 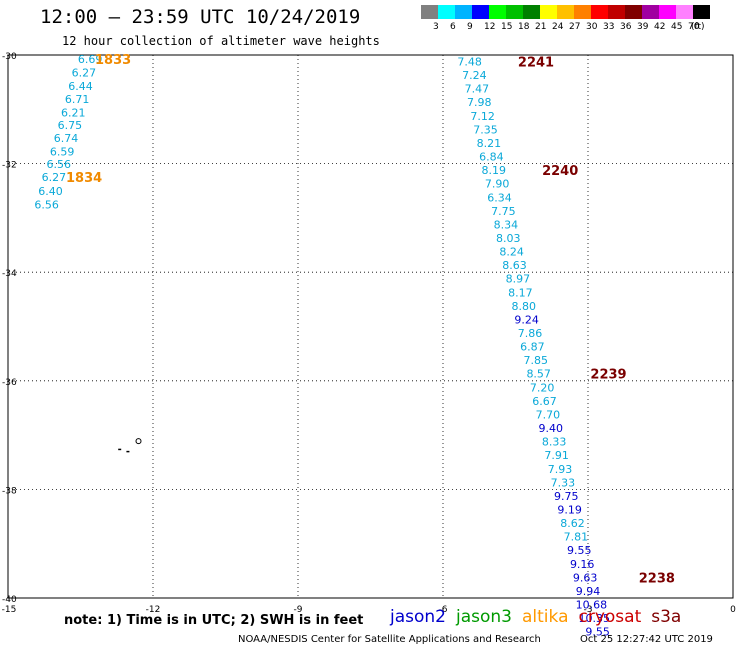 I want to click on wave-height-label: 7.90, so click(x=497, y=184).